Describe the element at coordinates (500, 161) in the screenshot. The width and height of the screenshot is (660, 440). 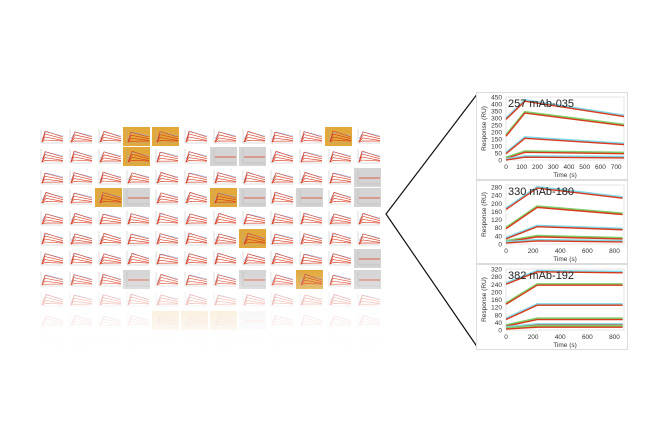
I see `y-tick-label: 0` at that location.